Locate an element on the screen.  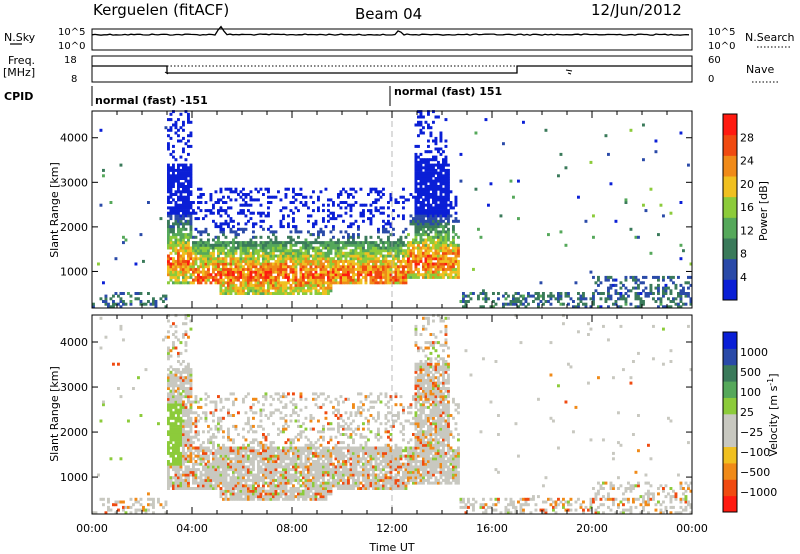
colorbar-tick-label: 28 is located at coordinates (747, 137).